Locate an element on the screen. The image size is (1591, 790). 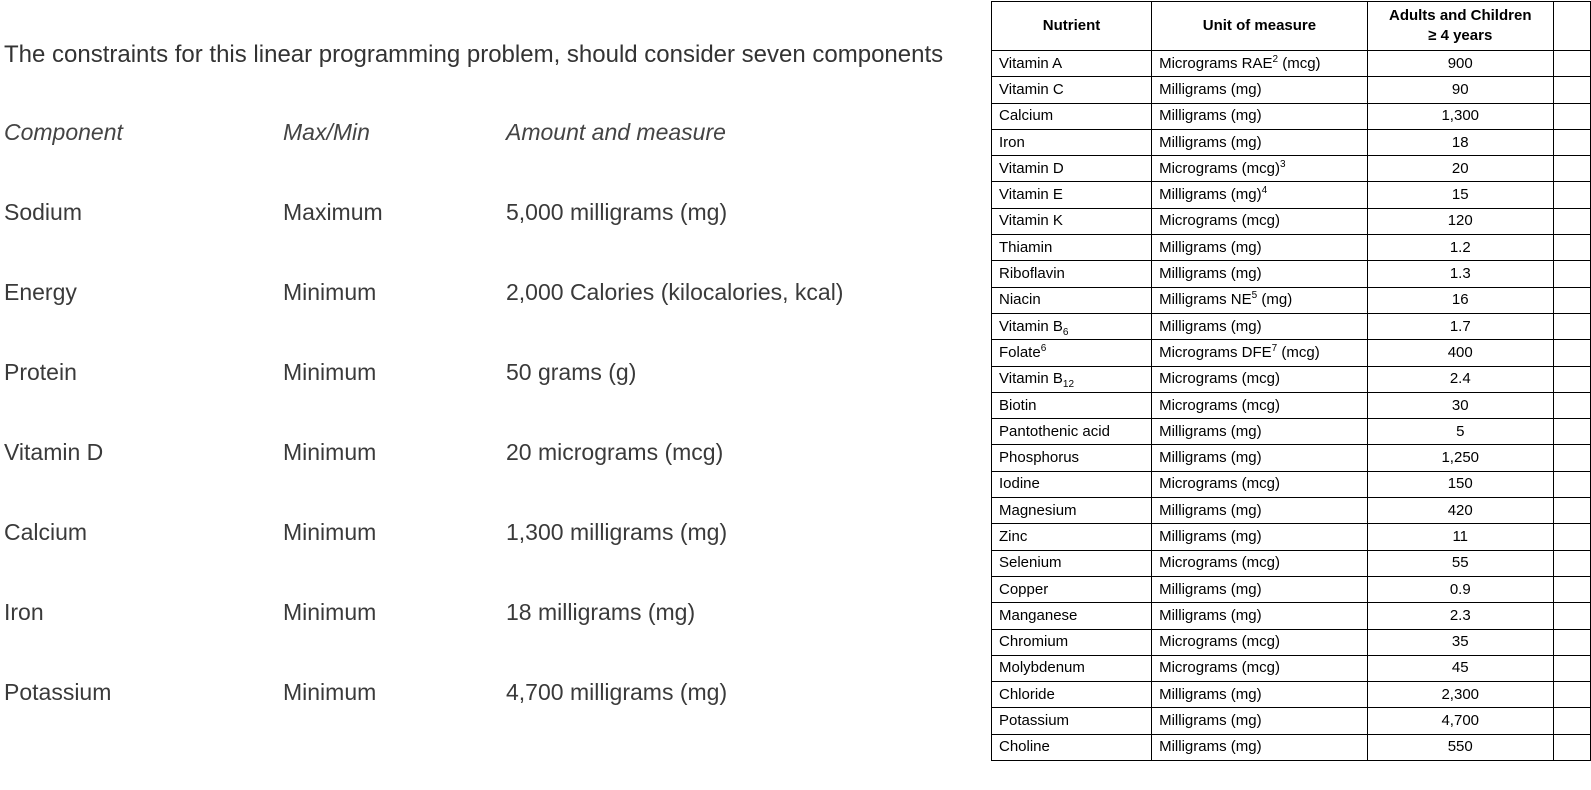
constraint-row: Vitamin D Minimum 20 micrograms (mcg) is located at coordinates (480, 452).